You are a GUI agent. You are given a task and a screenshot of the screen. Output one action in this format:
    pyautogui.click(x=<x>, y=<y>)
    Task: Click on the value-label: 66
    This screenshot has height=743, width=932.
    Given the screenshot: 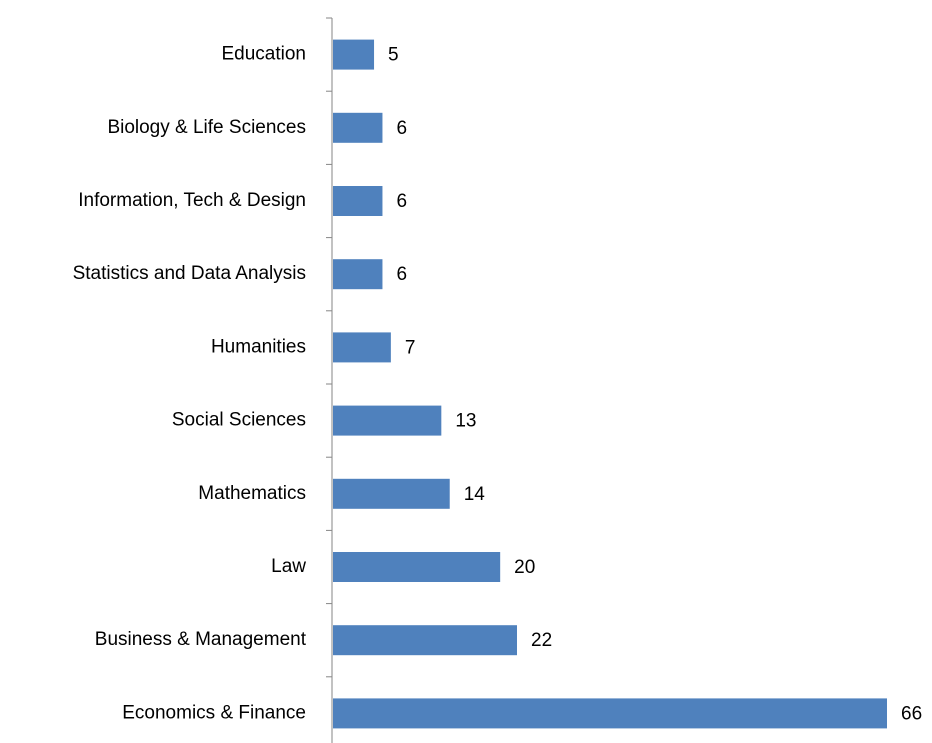 What is the action you would take?
    pyautogui.click(x=911, y=713)
    